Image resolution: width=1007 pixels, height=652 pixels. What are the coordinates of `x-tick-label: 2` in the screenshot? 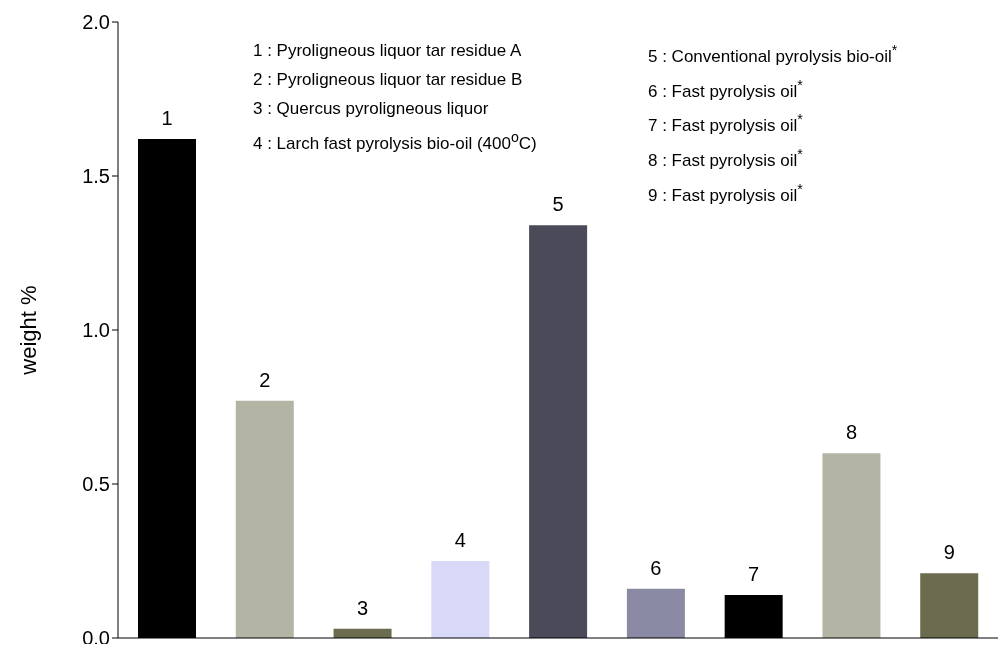 It's located at (265, 379).